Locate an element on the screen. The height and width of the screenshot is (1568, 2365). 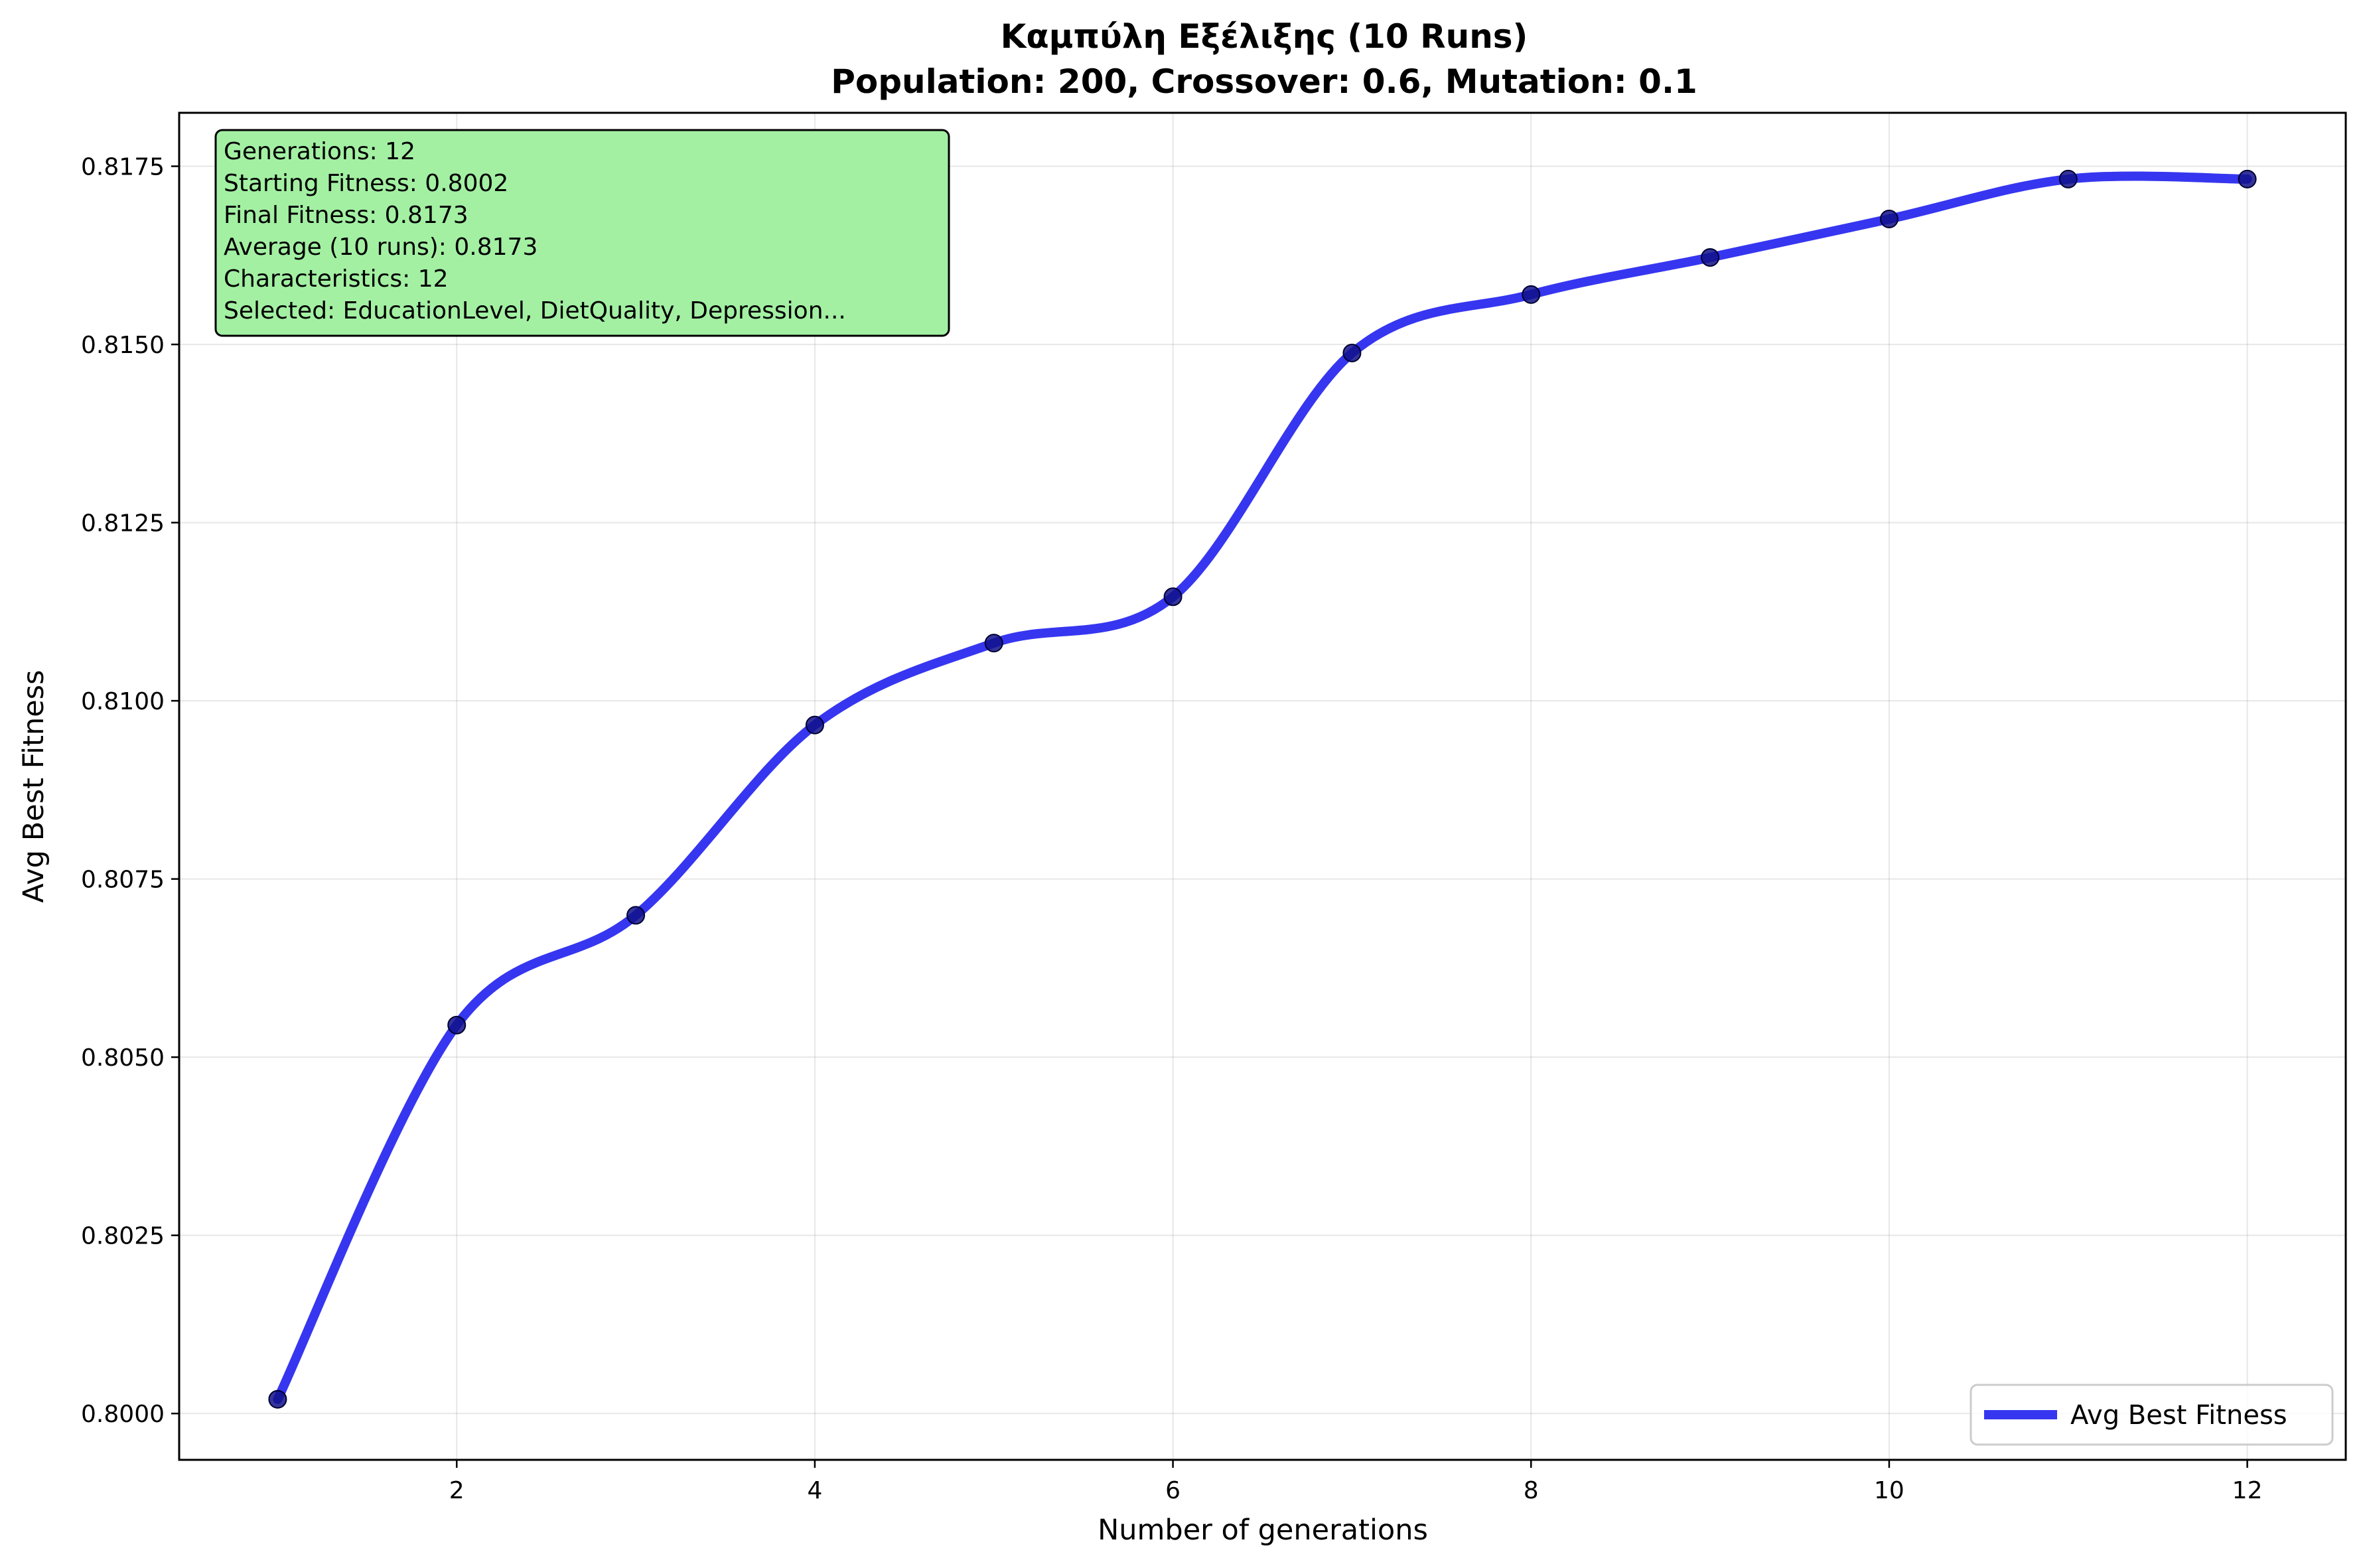
x-tick-label: 4 is located at coordinates (814, 1490).